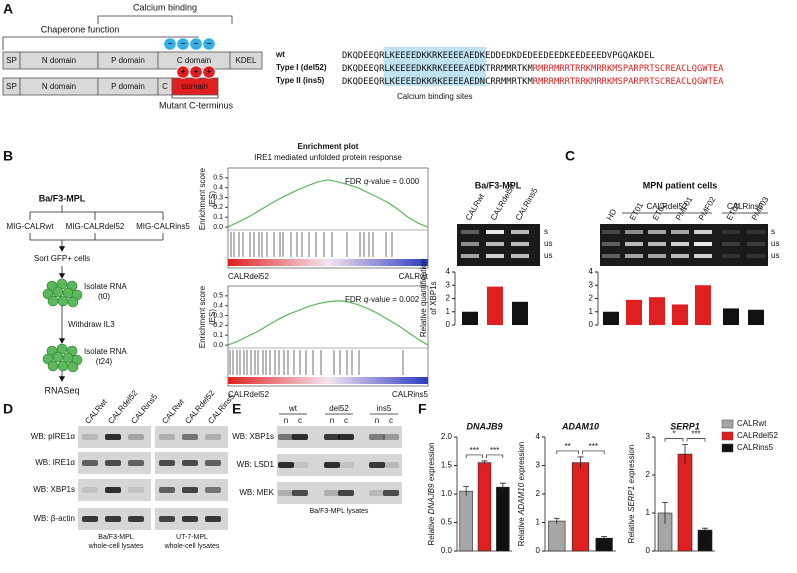 The image size is (797, 573). What do you see at coordinates (165, 19) in the screenshot?
I see `bracket` at bounding box center [165, 19].